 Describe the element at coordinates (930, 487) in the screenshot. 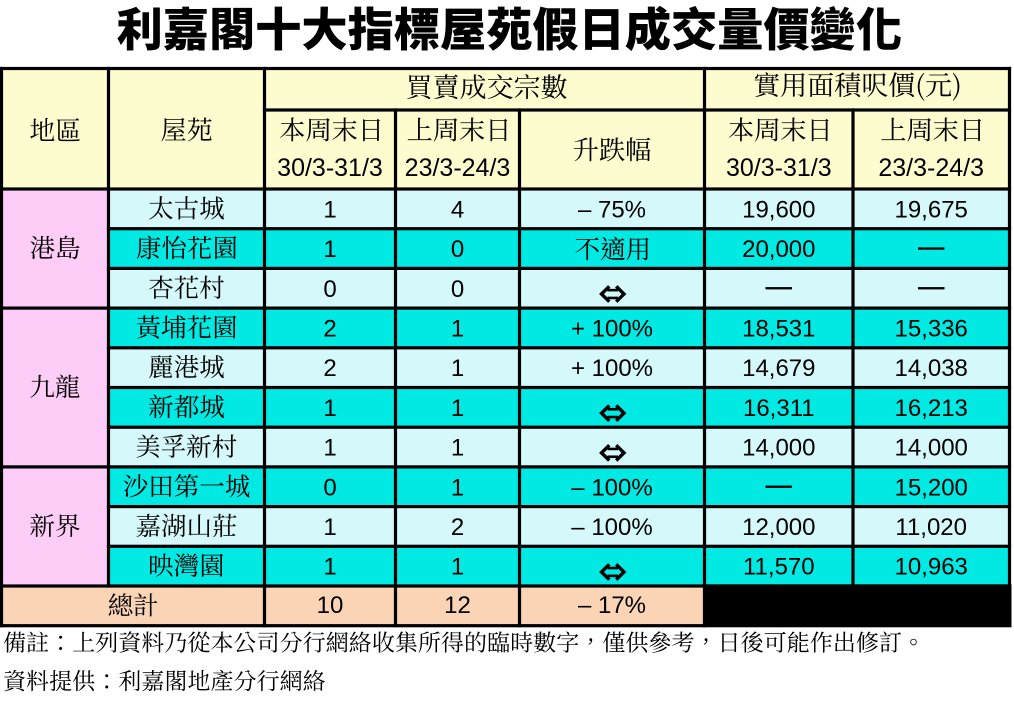

I see `svg-text: 15,200` at that location.